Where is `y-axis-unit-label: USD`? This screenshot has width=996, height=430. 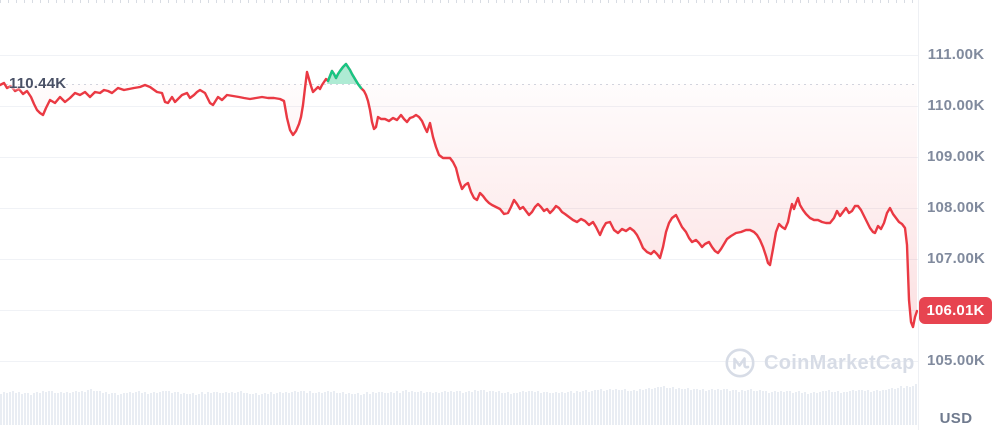
y-axis-unit-label: USD is located at coordinates (956, 418).